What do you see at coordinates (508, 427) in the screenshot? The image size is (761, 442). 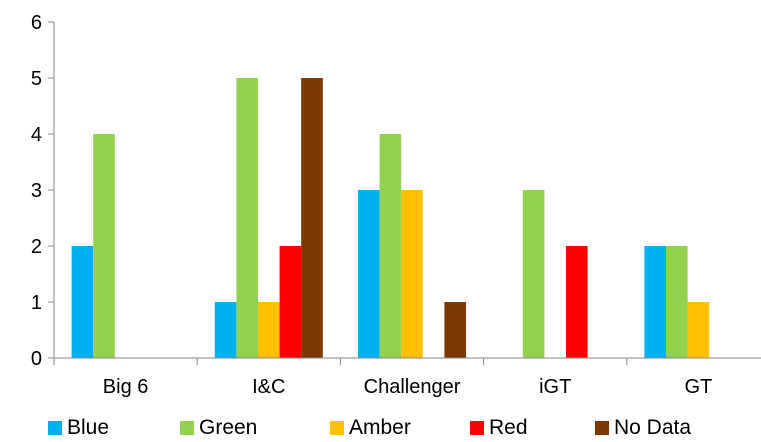 I see `legend-label: Red` at bounding box center [508, 427].